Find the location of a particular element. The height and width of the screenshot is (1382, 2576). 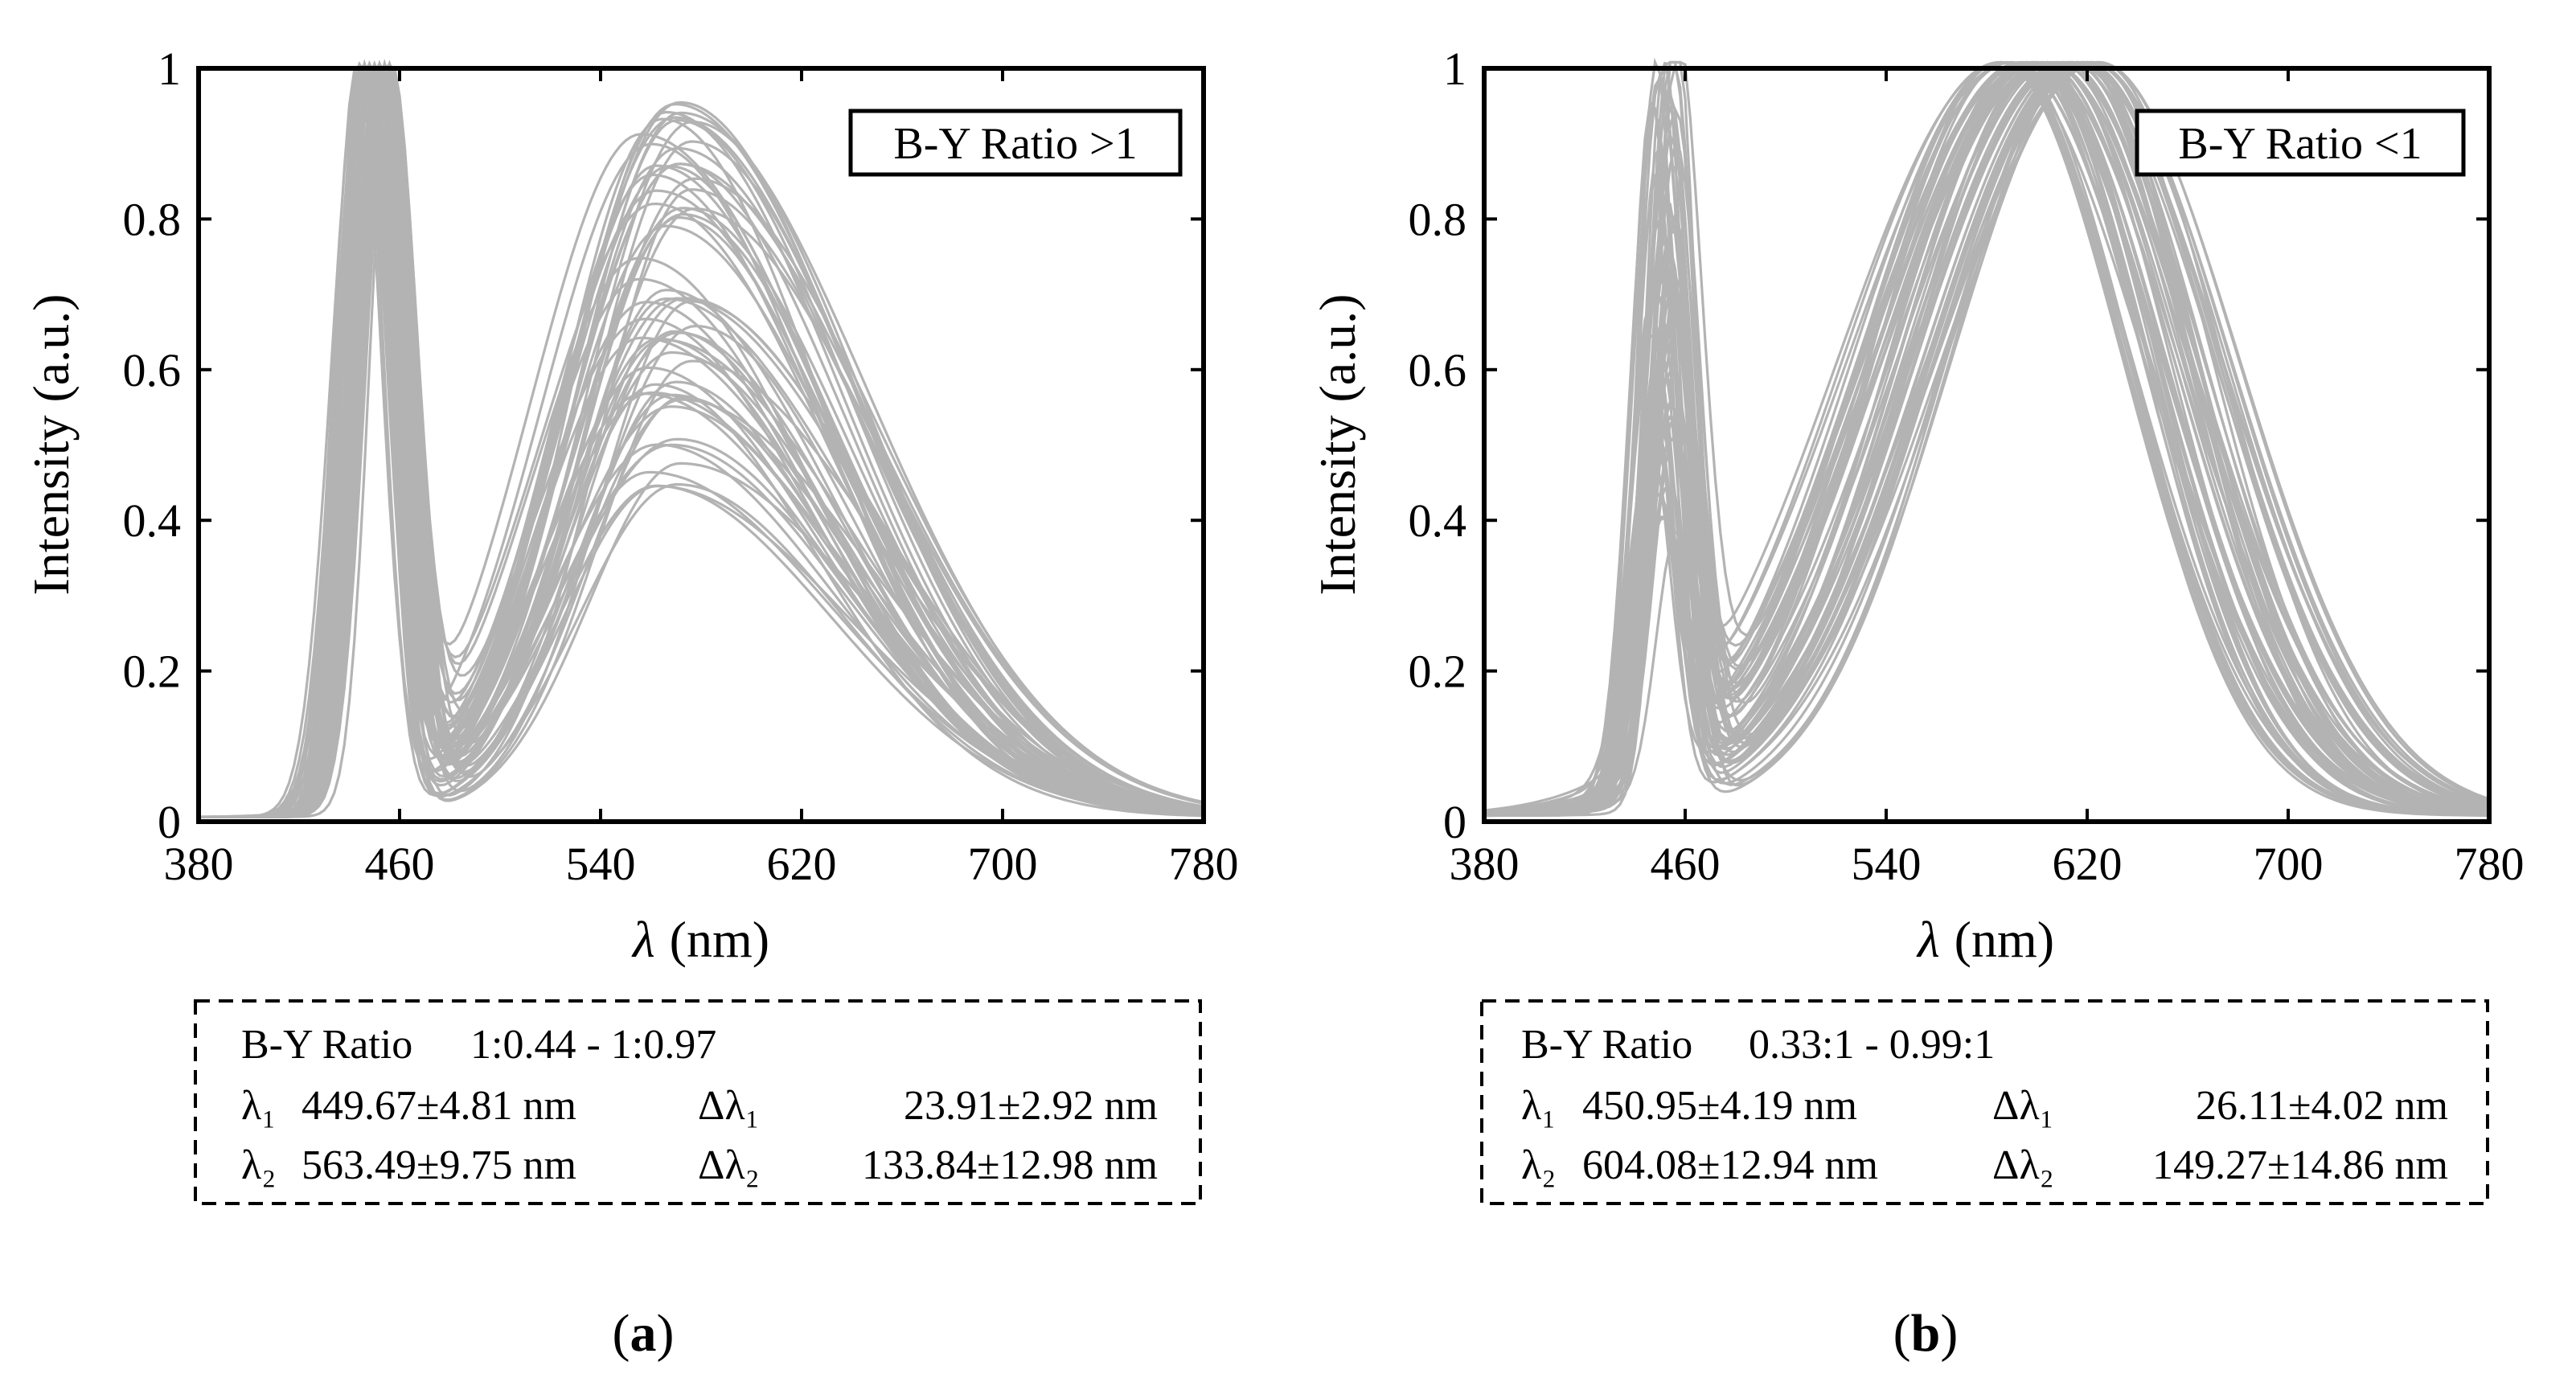

panel-caption-a: (a) is located at coordinates (644, 1333).